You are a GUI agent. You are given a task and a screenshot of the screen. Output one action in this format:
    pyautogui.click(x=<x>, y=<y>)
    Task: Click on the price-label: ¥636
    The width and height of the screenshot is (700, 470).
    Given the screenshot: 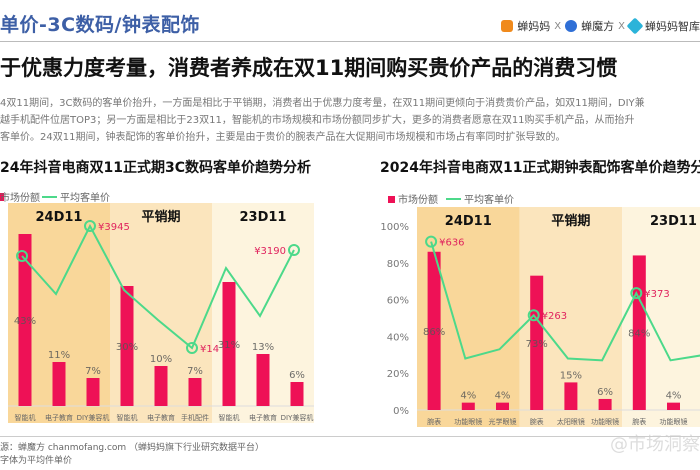 What is the action you would take?
    pyautogui.click(x=451, y=243)
    